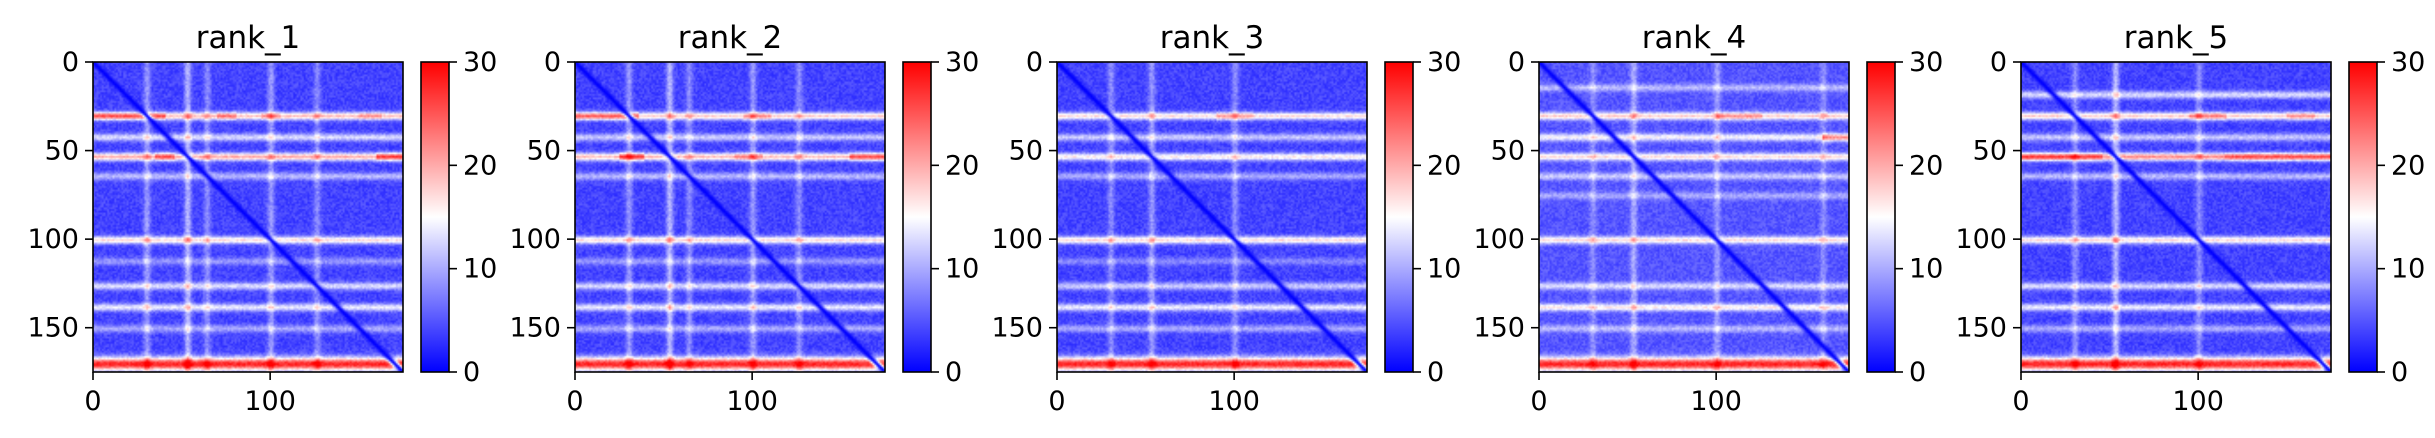 The width and height of the screenshot is (2435, 438). I want to click on panel-title: rank_4, so click(1694, 38).